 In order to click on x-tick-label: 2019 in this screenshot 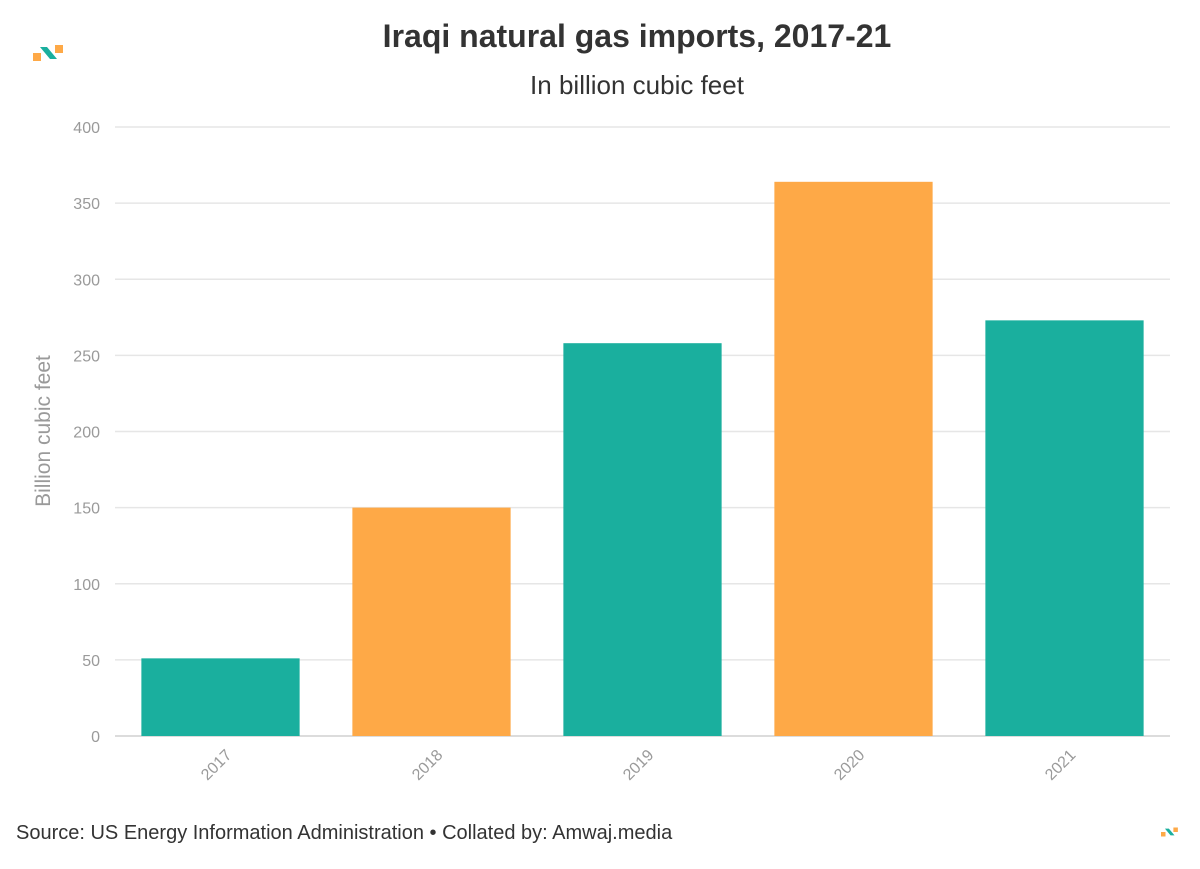, I will do `click(638, 765)`.